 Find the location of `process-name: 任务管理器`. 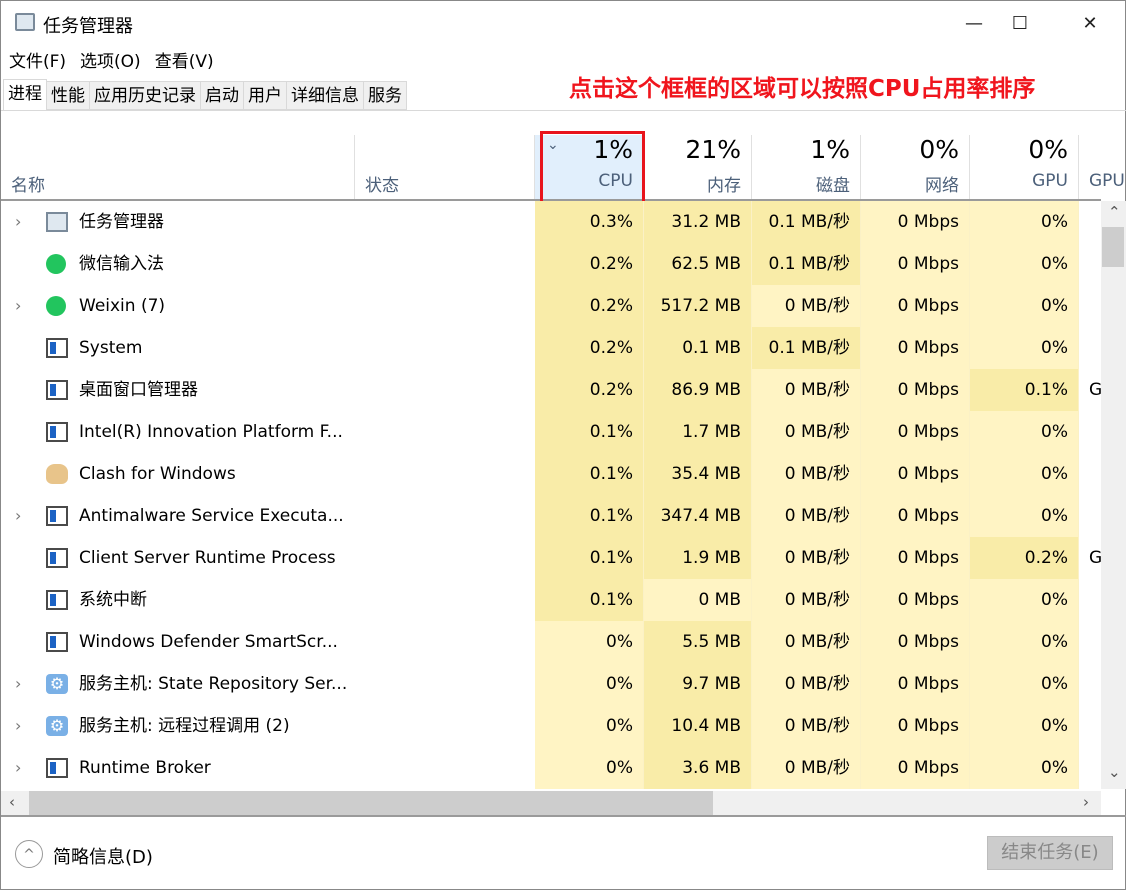

process-name: 任务管理器 is located at coordinates (121, 222).